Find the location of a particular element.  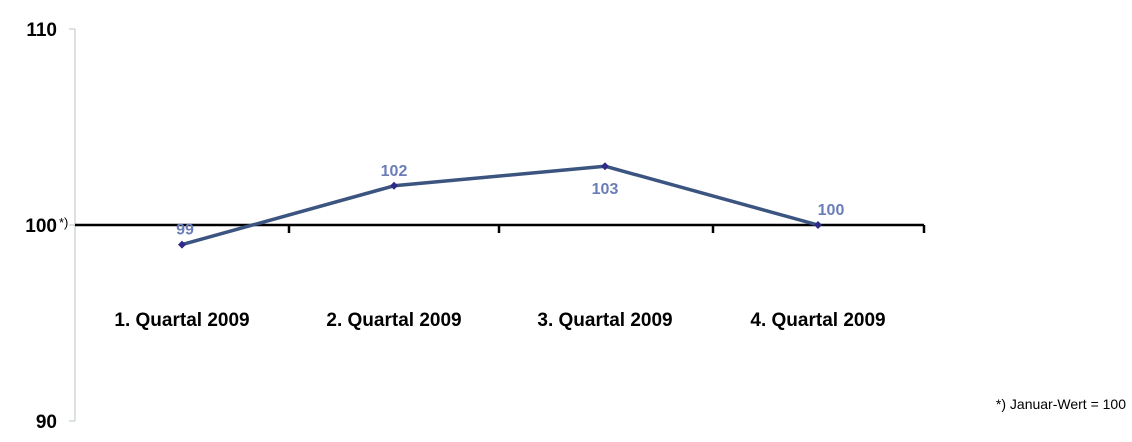

data-markers is located at coordinates (500, 205).